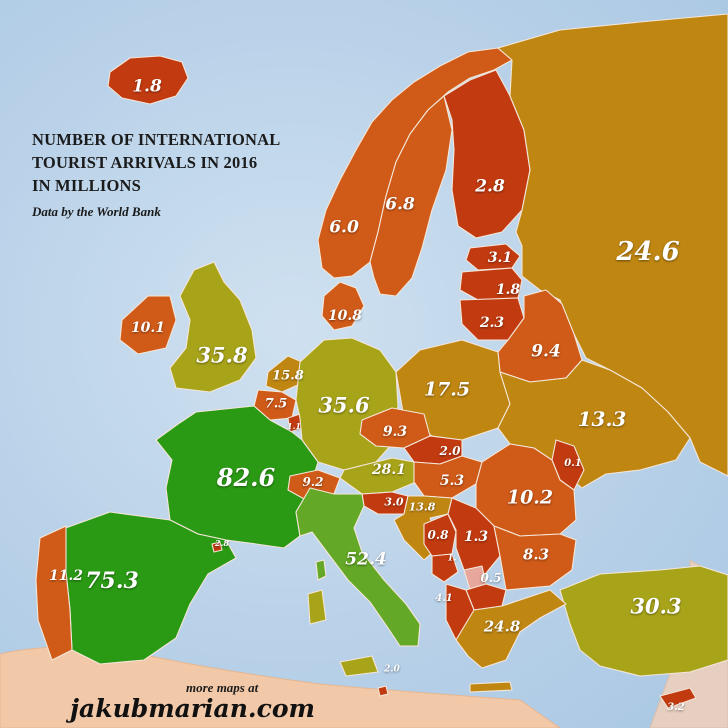 This screenshot has height=728, width=728. What do you see at coordinates (54, 593) in the screenshot?
I see `country-portugal` at bounding box center [54, 593].